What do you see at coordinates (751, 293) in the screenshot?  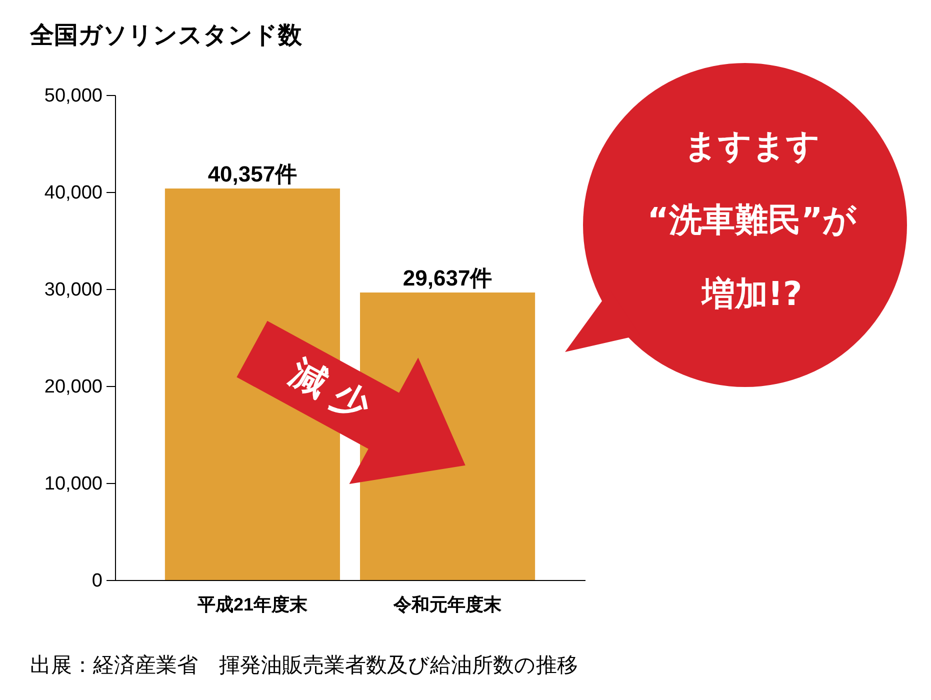 I see `text: 増加!?` at bounding box center [751, 293].